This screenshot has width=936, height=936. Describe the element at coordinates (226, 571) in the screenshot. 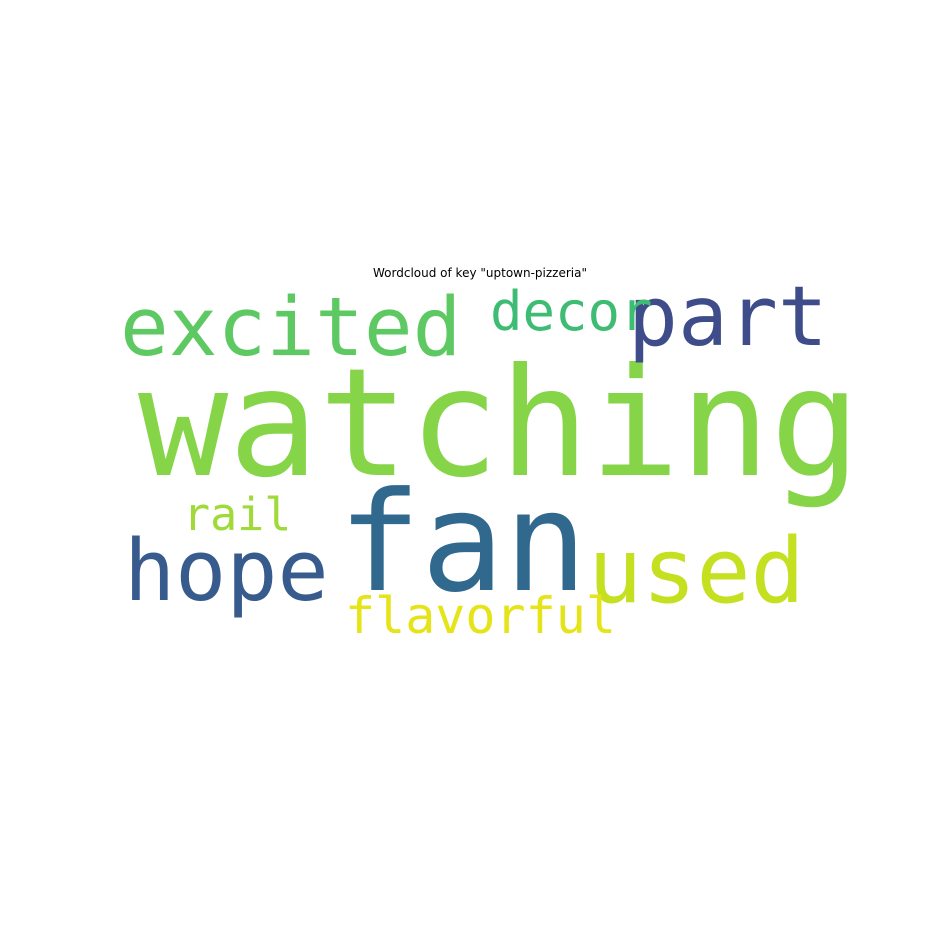

I see `word-hope: hope` at that location.